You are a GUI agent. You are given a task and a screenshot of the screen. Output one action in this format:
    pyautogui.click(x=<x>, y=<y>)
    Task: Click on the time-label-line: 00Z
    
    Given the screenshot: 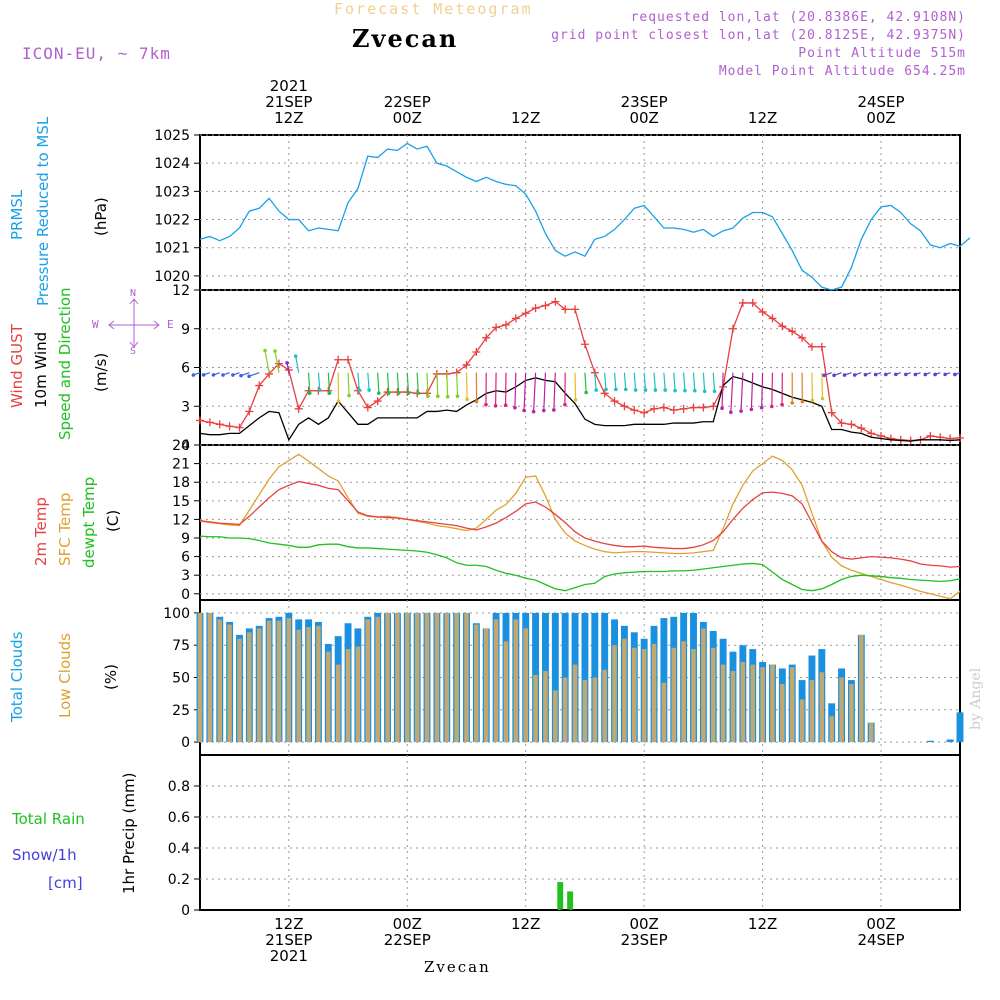 What is the action you would take?
    pyautogui.click(x=644, y=118)
    